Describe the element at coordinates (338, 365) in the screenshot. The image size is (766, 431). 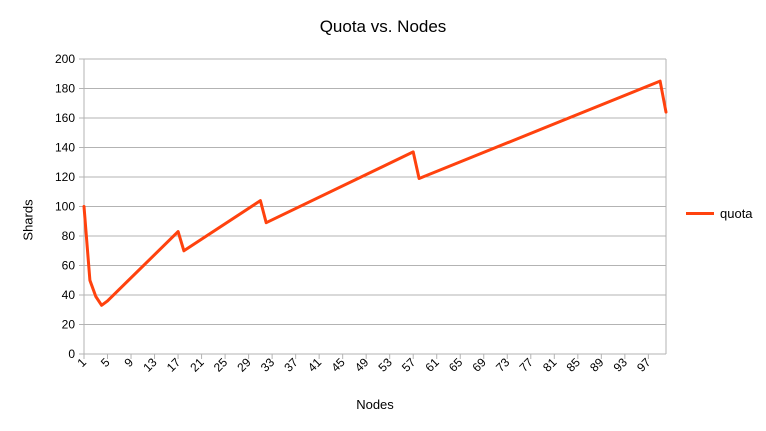
I see `x-tick-label: 45` at that location.